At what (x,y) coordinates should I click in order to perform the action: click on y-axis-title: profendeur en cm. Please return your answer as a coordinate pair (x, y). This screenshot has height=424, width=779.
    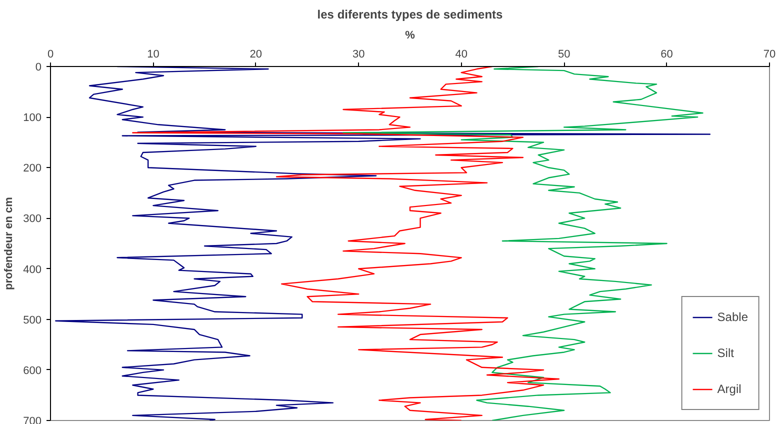
    Looking at the image, I should click on (9, 243).